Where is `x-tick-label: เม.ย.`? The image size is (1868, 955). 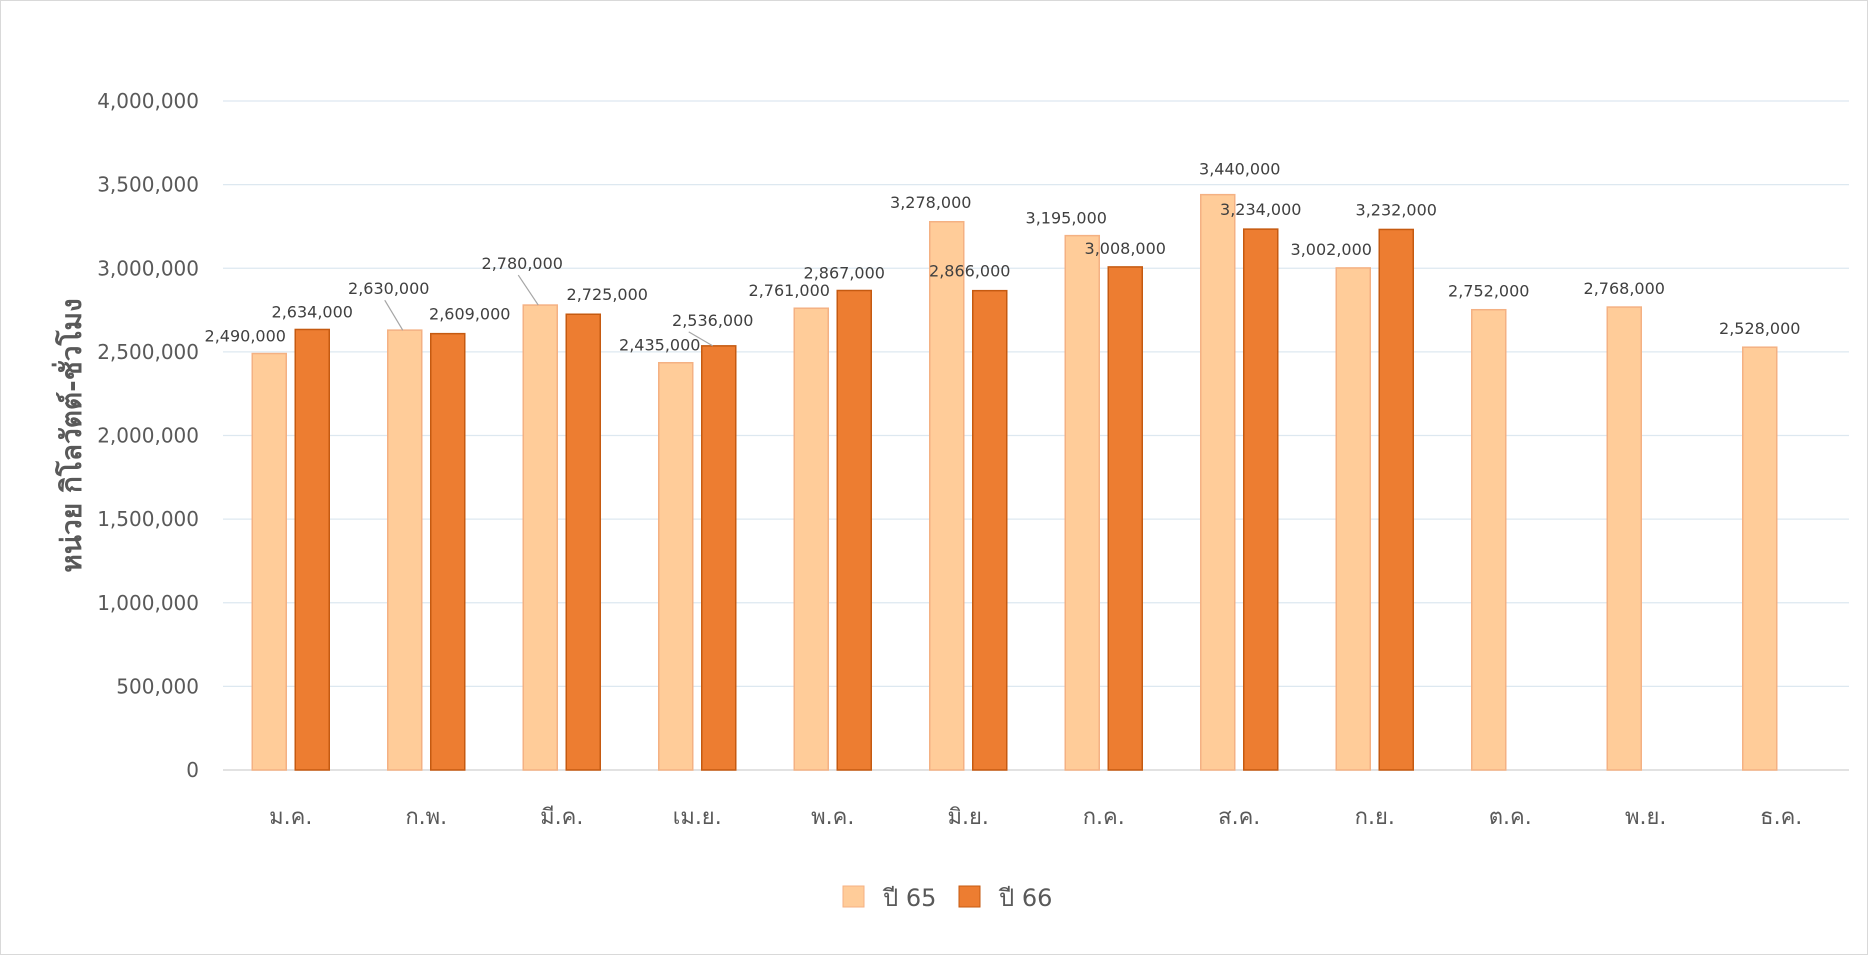 x-tick-label: เม.ย. is located at coordinates (697, 817).